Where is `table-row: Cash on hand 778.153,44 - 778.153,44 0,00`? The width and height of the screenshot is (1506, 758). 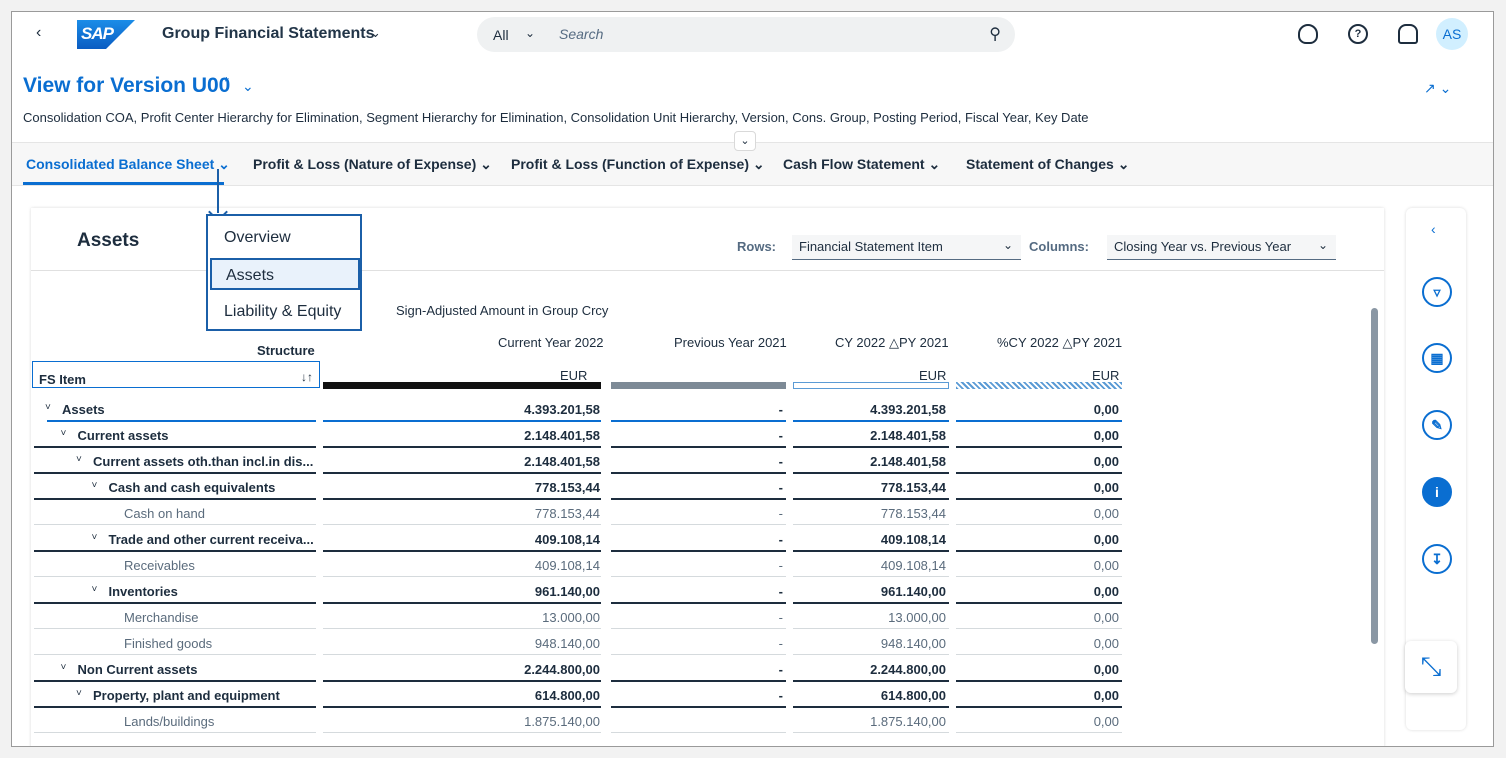 table-row: Cash on hand 778.153,44 - 778.153,44 0,00 is located at coordinates (572, 512).